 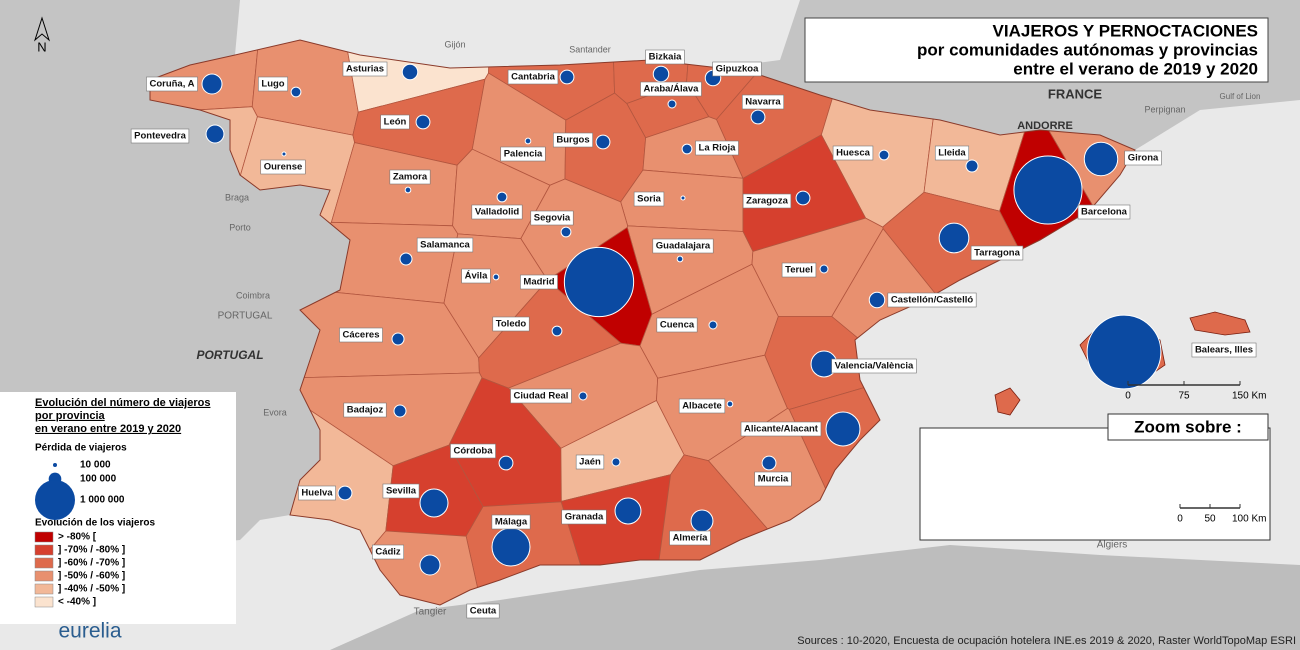 What do you see at coordinates (1125, 30) in the screenshot?
I see `title: VIAJEROS Y PERNOCTACIONES` at bounding box center [1125, 30].